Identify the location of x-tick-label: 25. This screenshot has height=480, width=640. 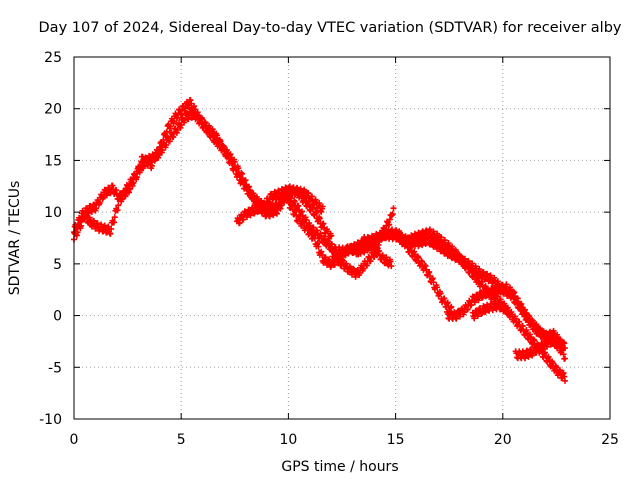
(610, 440).